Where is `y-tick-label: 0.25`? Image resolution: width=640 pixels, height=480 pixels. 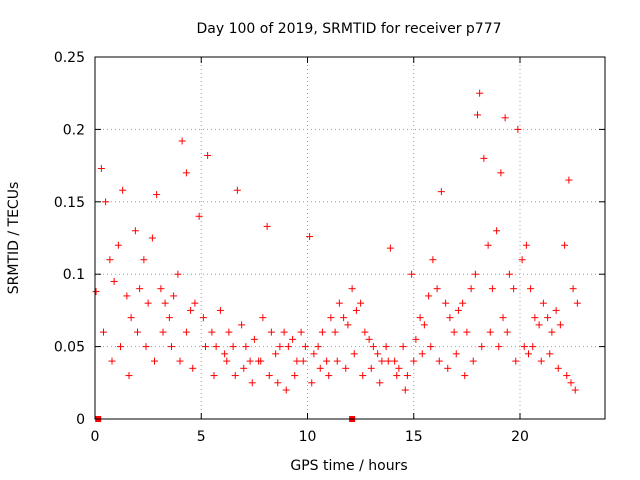
y-tick-label: 0.25 is located at coordinates (69, 58).